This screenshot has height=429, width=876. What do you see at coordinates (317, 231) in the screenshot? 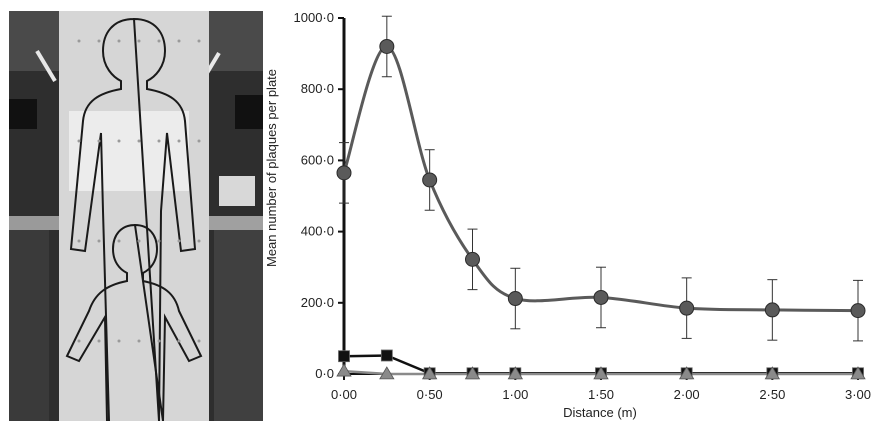
I see `y-tick-label: 400·0` at bounding box center [317, 231].